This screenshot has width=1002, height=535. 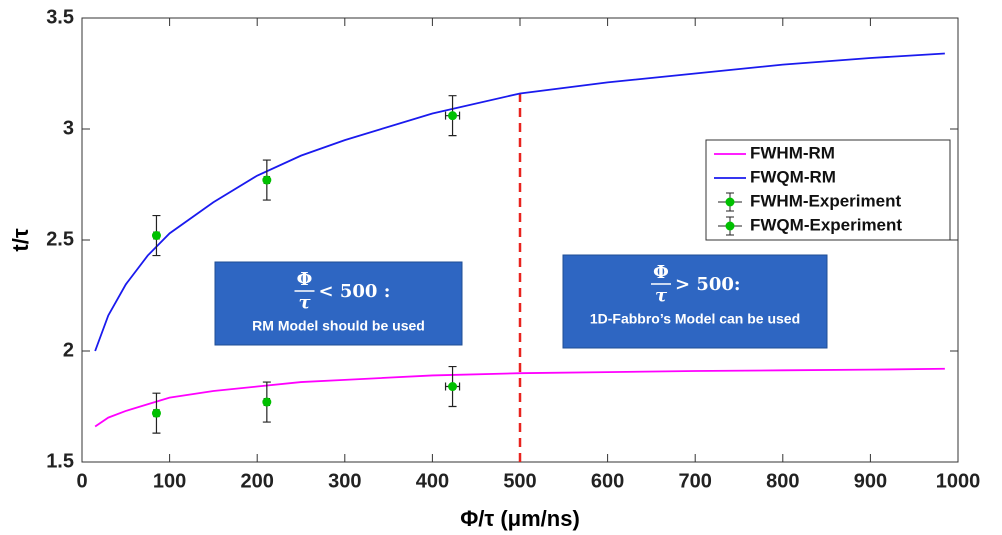 What do you see at coordinates (708, 284) in the screenshot?
I see `annotation-relation: > 500:` at bounding box center [708, 284].